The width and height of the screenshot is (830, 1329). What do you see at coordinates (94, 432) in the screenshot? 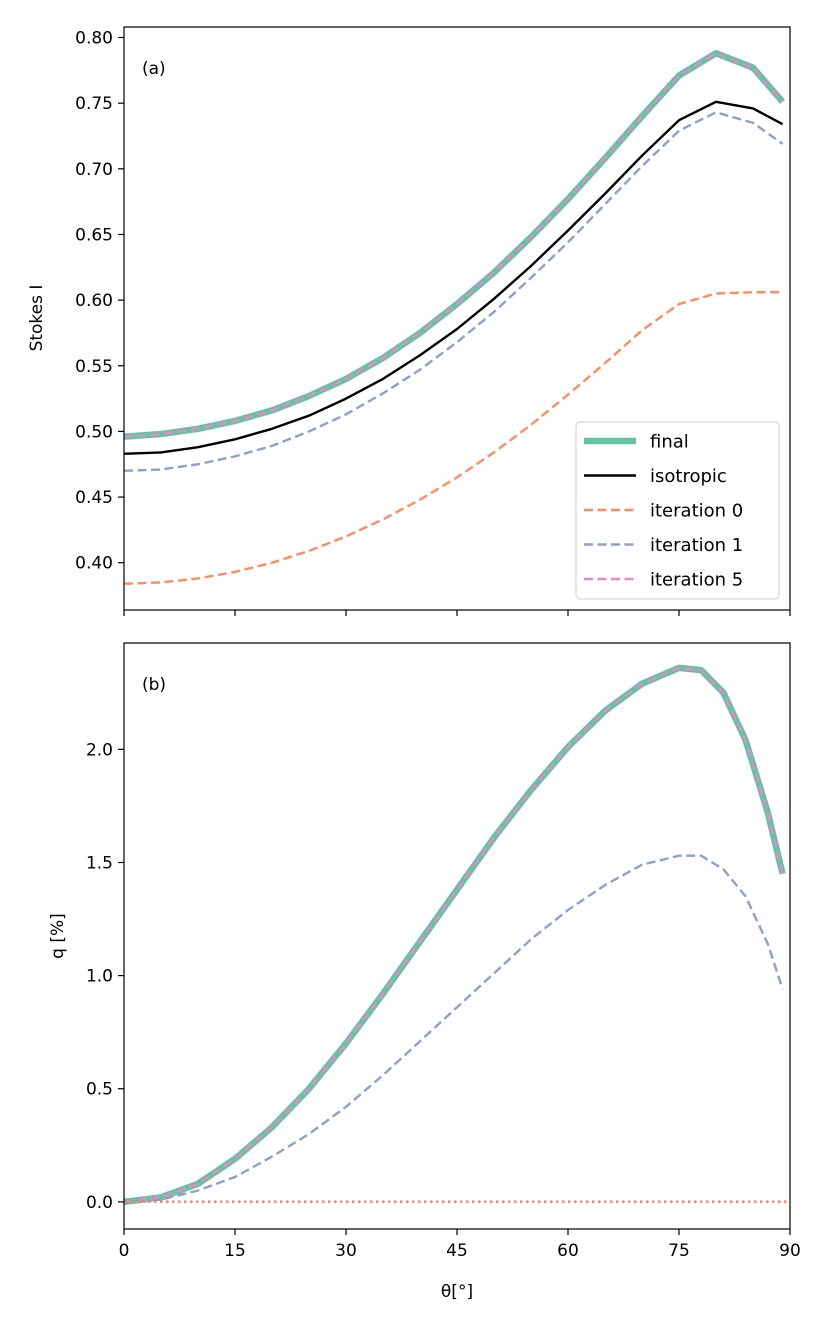
I see `y-tick-label-a: 0.50` at bounding box center [94, 432].